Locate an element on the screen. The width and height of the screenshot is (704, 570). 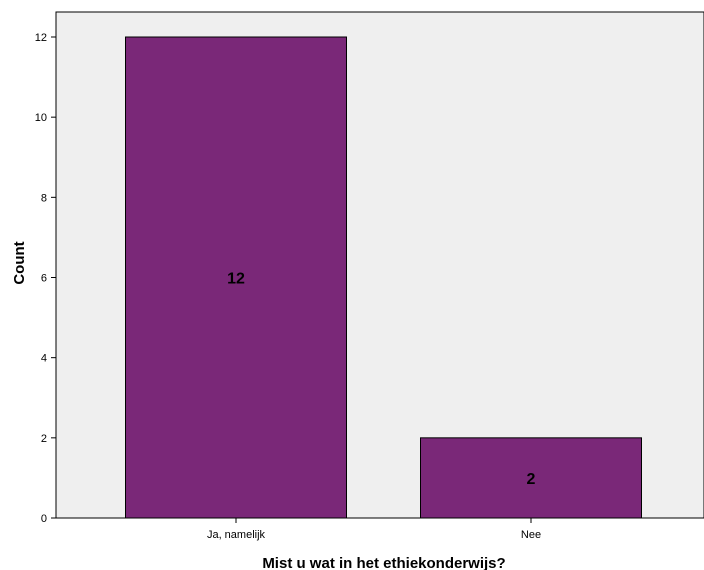
y-tick-label: 0 is located at coordinates (44, 519).